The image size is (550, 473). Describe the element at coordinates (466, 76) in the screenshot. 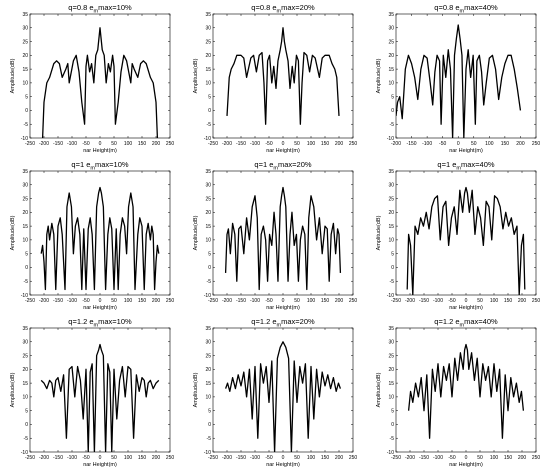

I see `plot-frame` at that location.